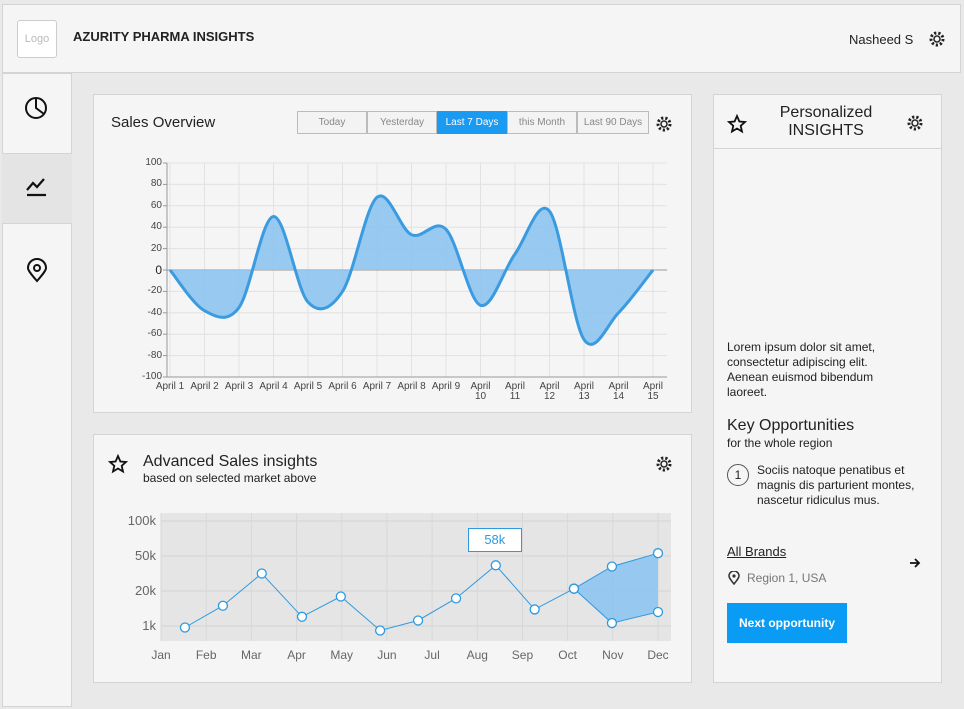  Describe the element at coordinates (230, 478) in the screenshot. I see `card-subtitle: based on selected market above` at that location.